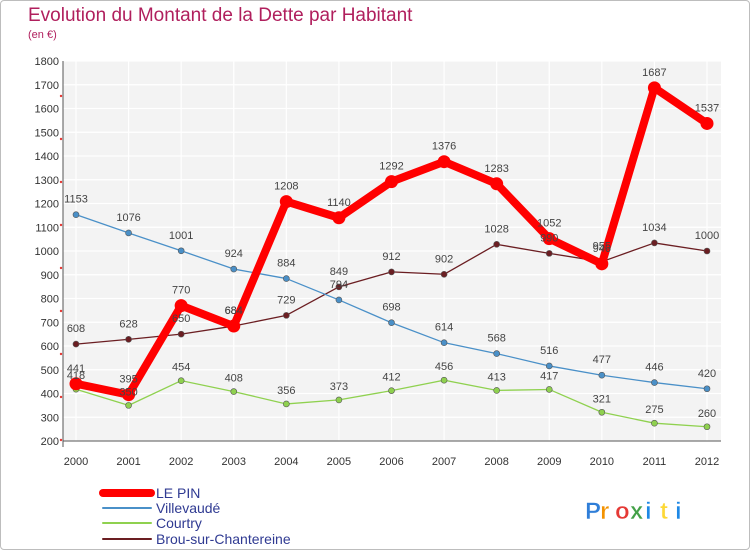 This screenshot has height=550, width=750. I want to click on data-label: 884, so click(286, 264).